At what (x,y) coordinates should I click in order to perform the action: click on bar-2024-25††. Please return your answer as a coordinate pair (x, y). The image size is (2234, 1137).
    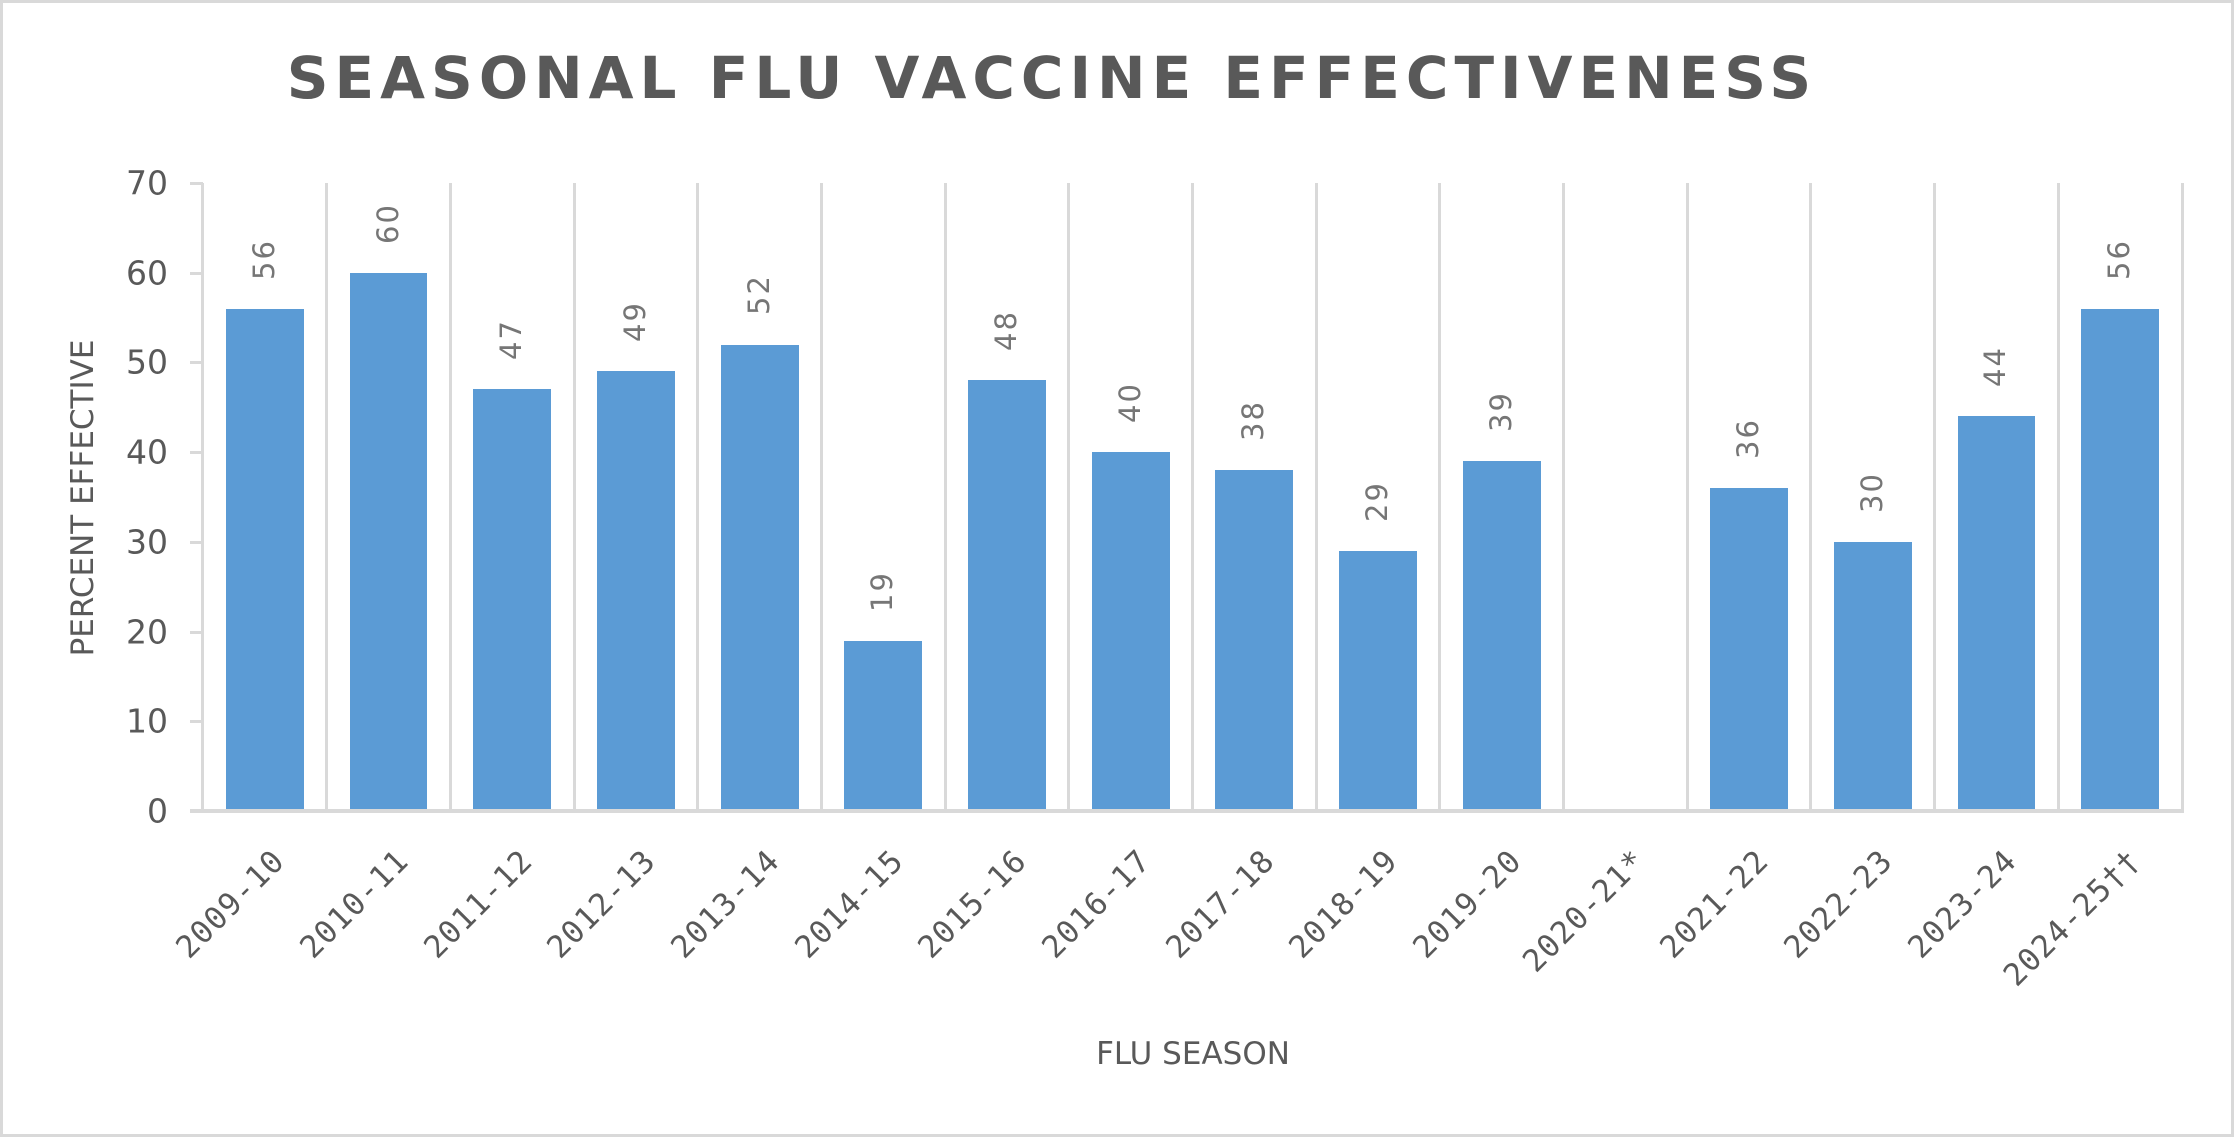
    Looking at the image, I should click on (2120, 559).